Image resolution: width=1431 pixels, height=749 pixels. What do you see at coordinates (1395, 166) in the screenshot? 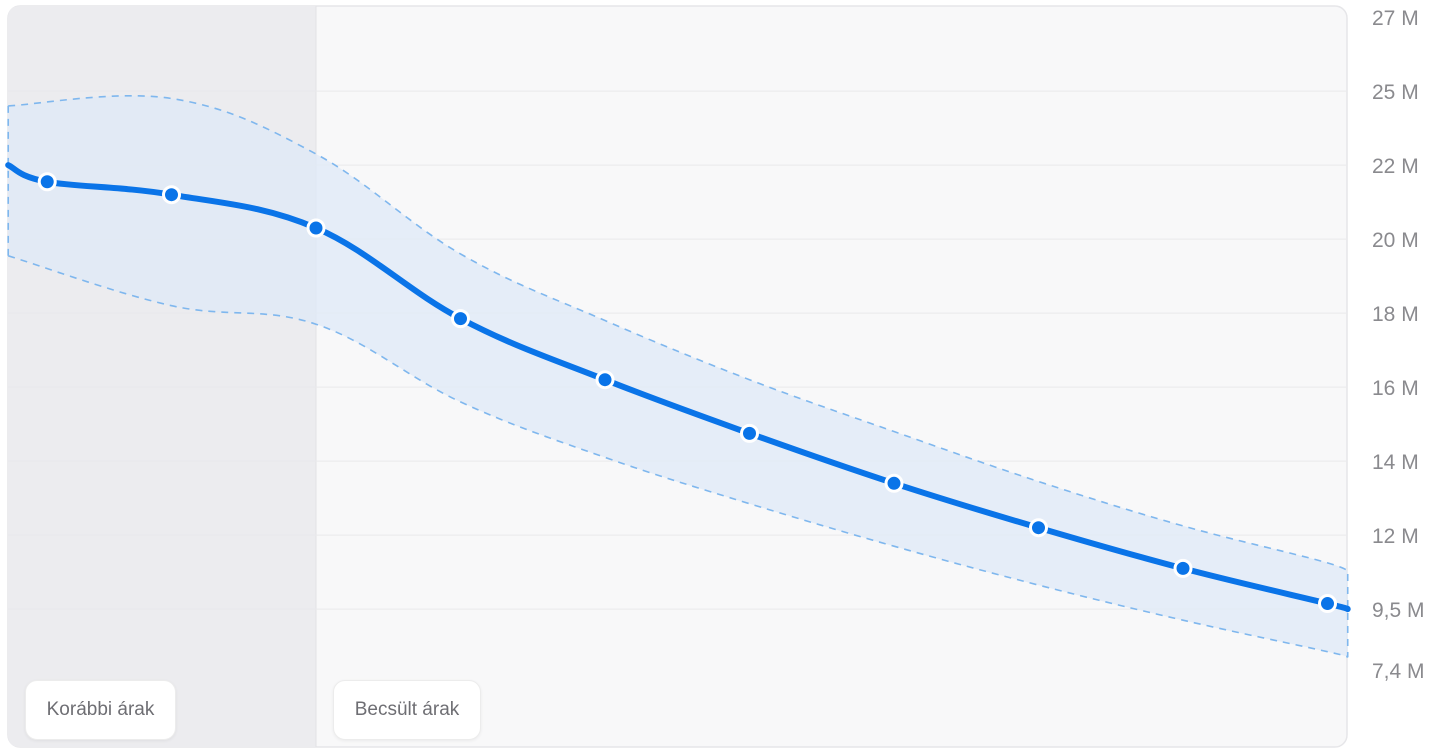
I see `y-tick-label: 22 M` at bounding box center [1395, 166].